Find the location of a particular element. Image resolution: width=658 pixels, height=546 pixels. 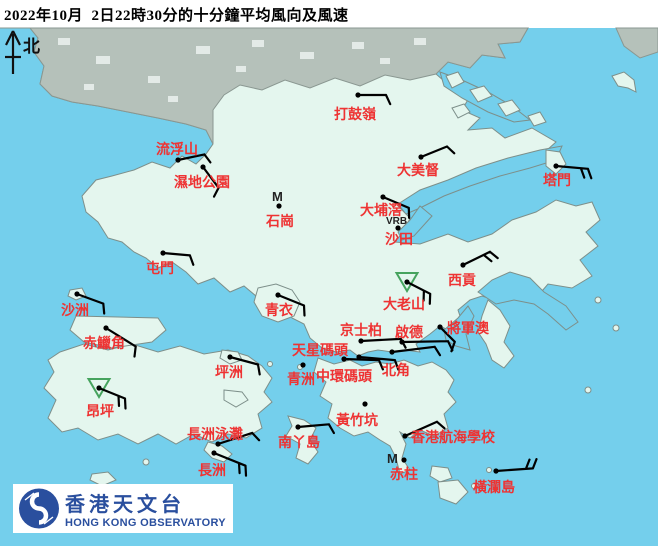

station-tuen-mun: 屯門 is located at coordinates (170, 263).